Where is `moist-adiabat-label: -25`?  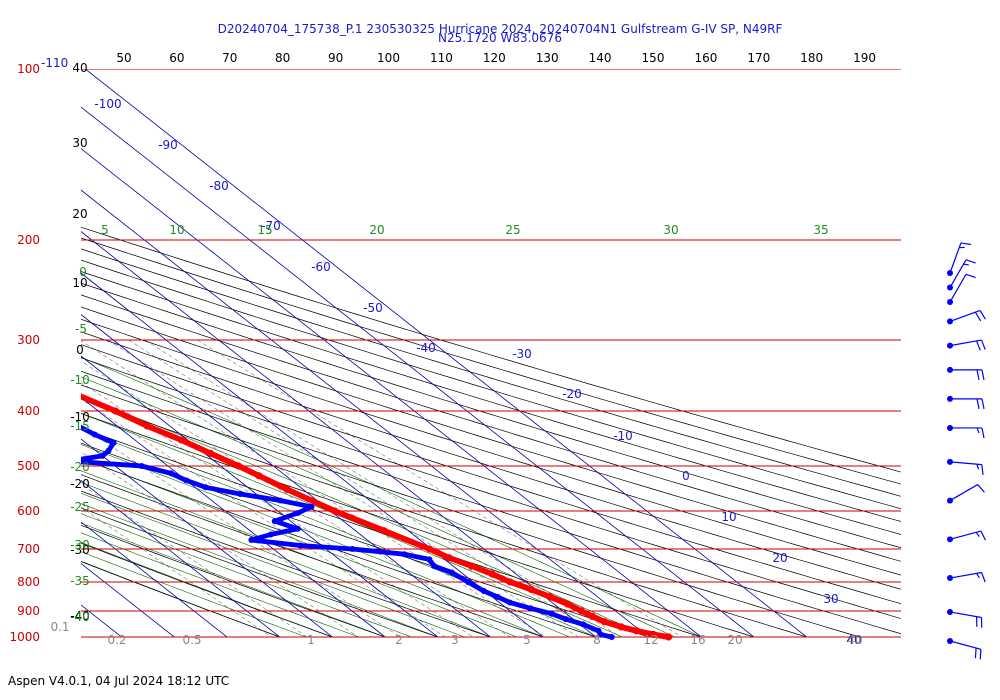 moist-adiabat-label: -25 is located at coordinates (80, 507).